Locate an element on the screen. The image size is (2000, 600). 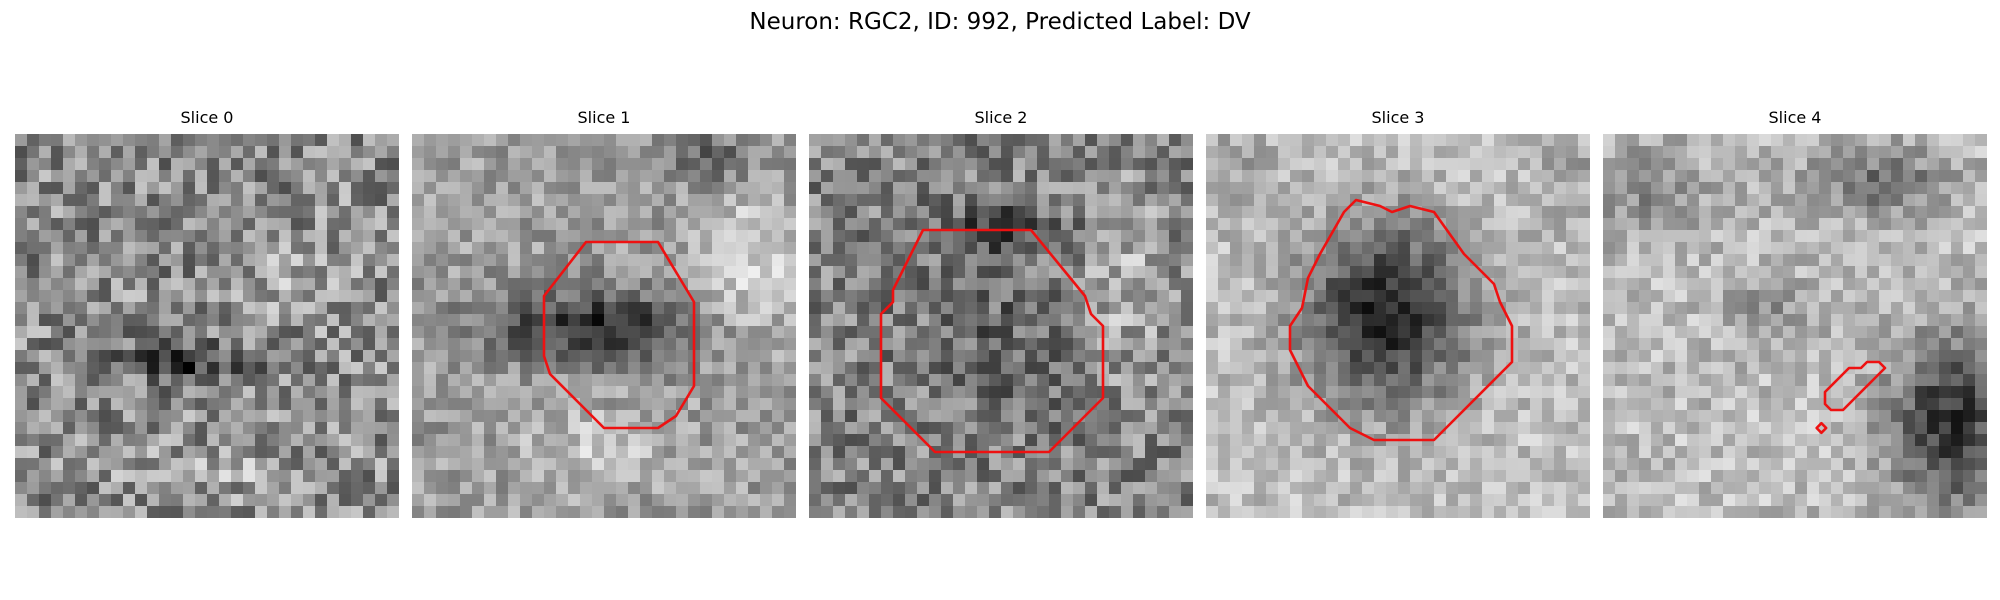
slice-panel-4: Slice 4 is located at coordinates (1795, 313).